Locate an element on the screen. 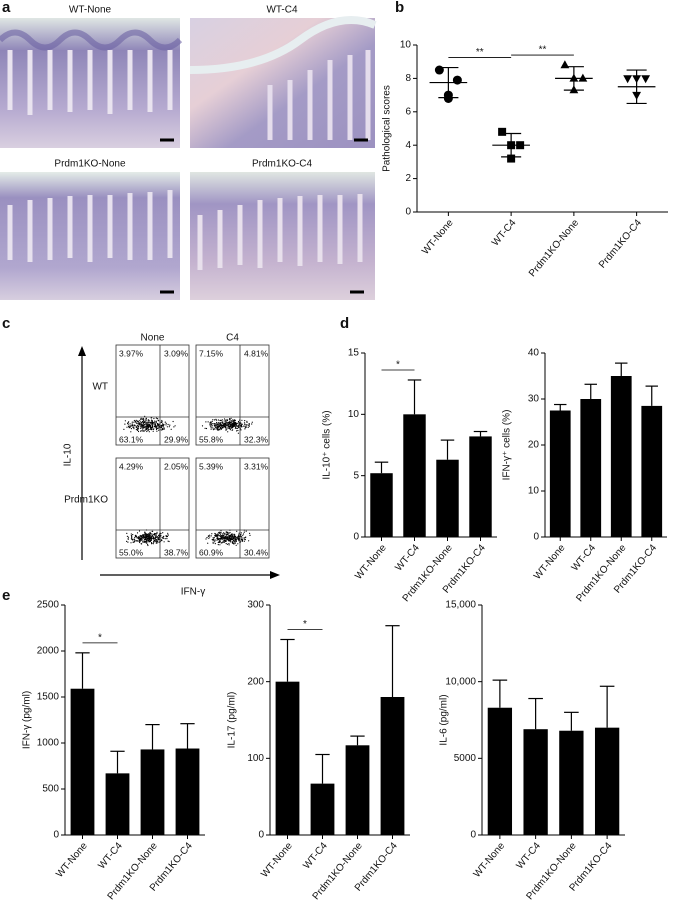  flow-dots is located at coordinates (227, 425).